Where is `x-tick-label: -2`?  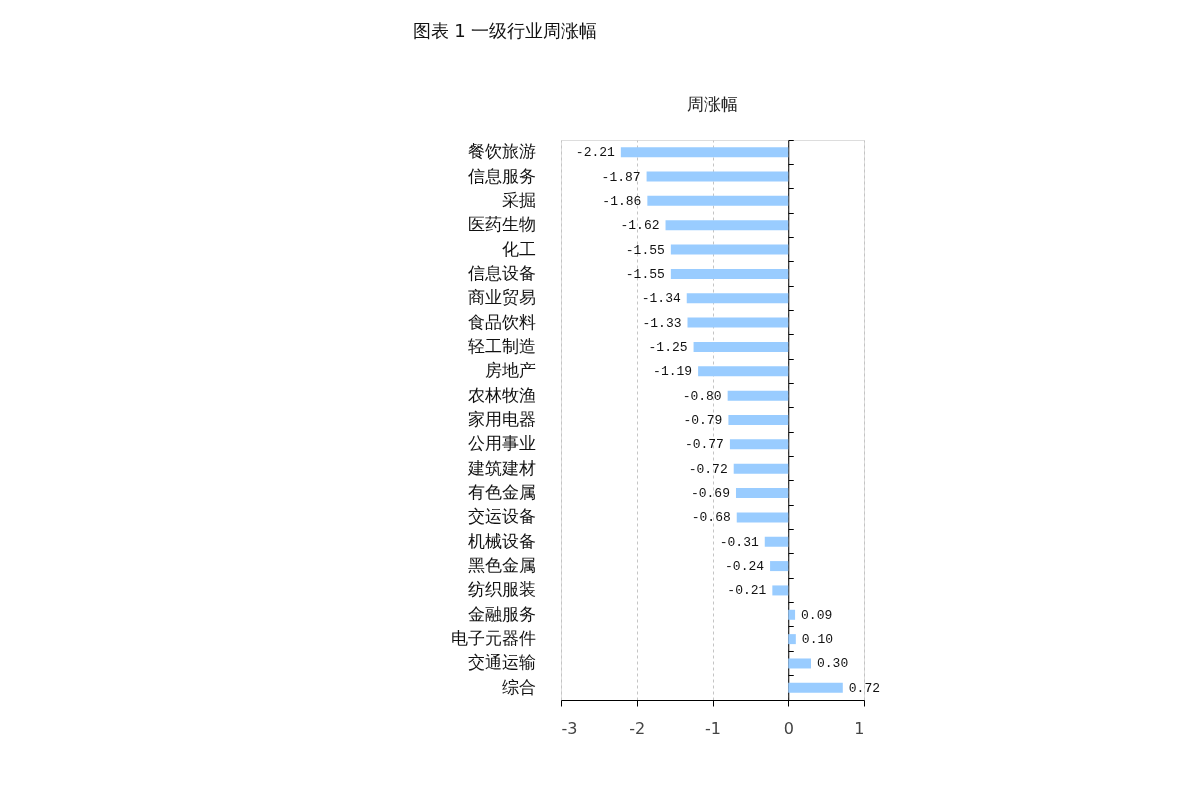 x-tick-label: -2 is located at coordinates (637, 728).